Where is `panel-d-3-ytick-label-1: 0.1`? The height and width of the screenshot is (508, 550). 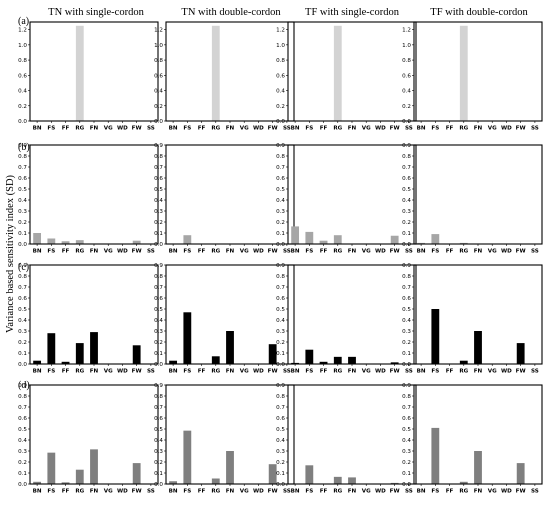 panel-d-3-ytick-label-1: 0.1 is located at coordinates (280, 474).